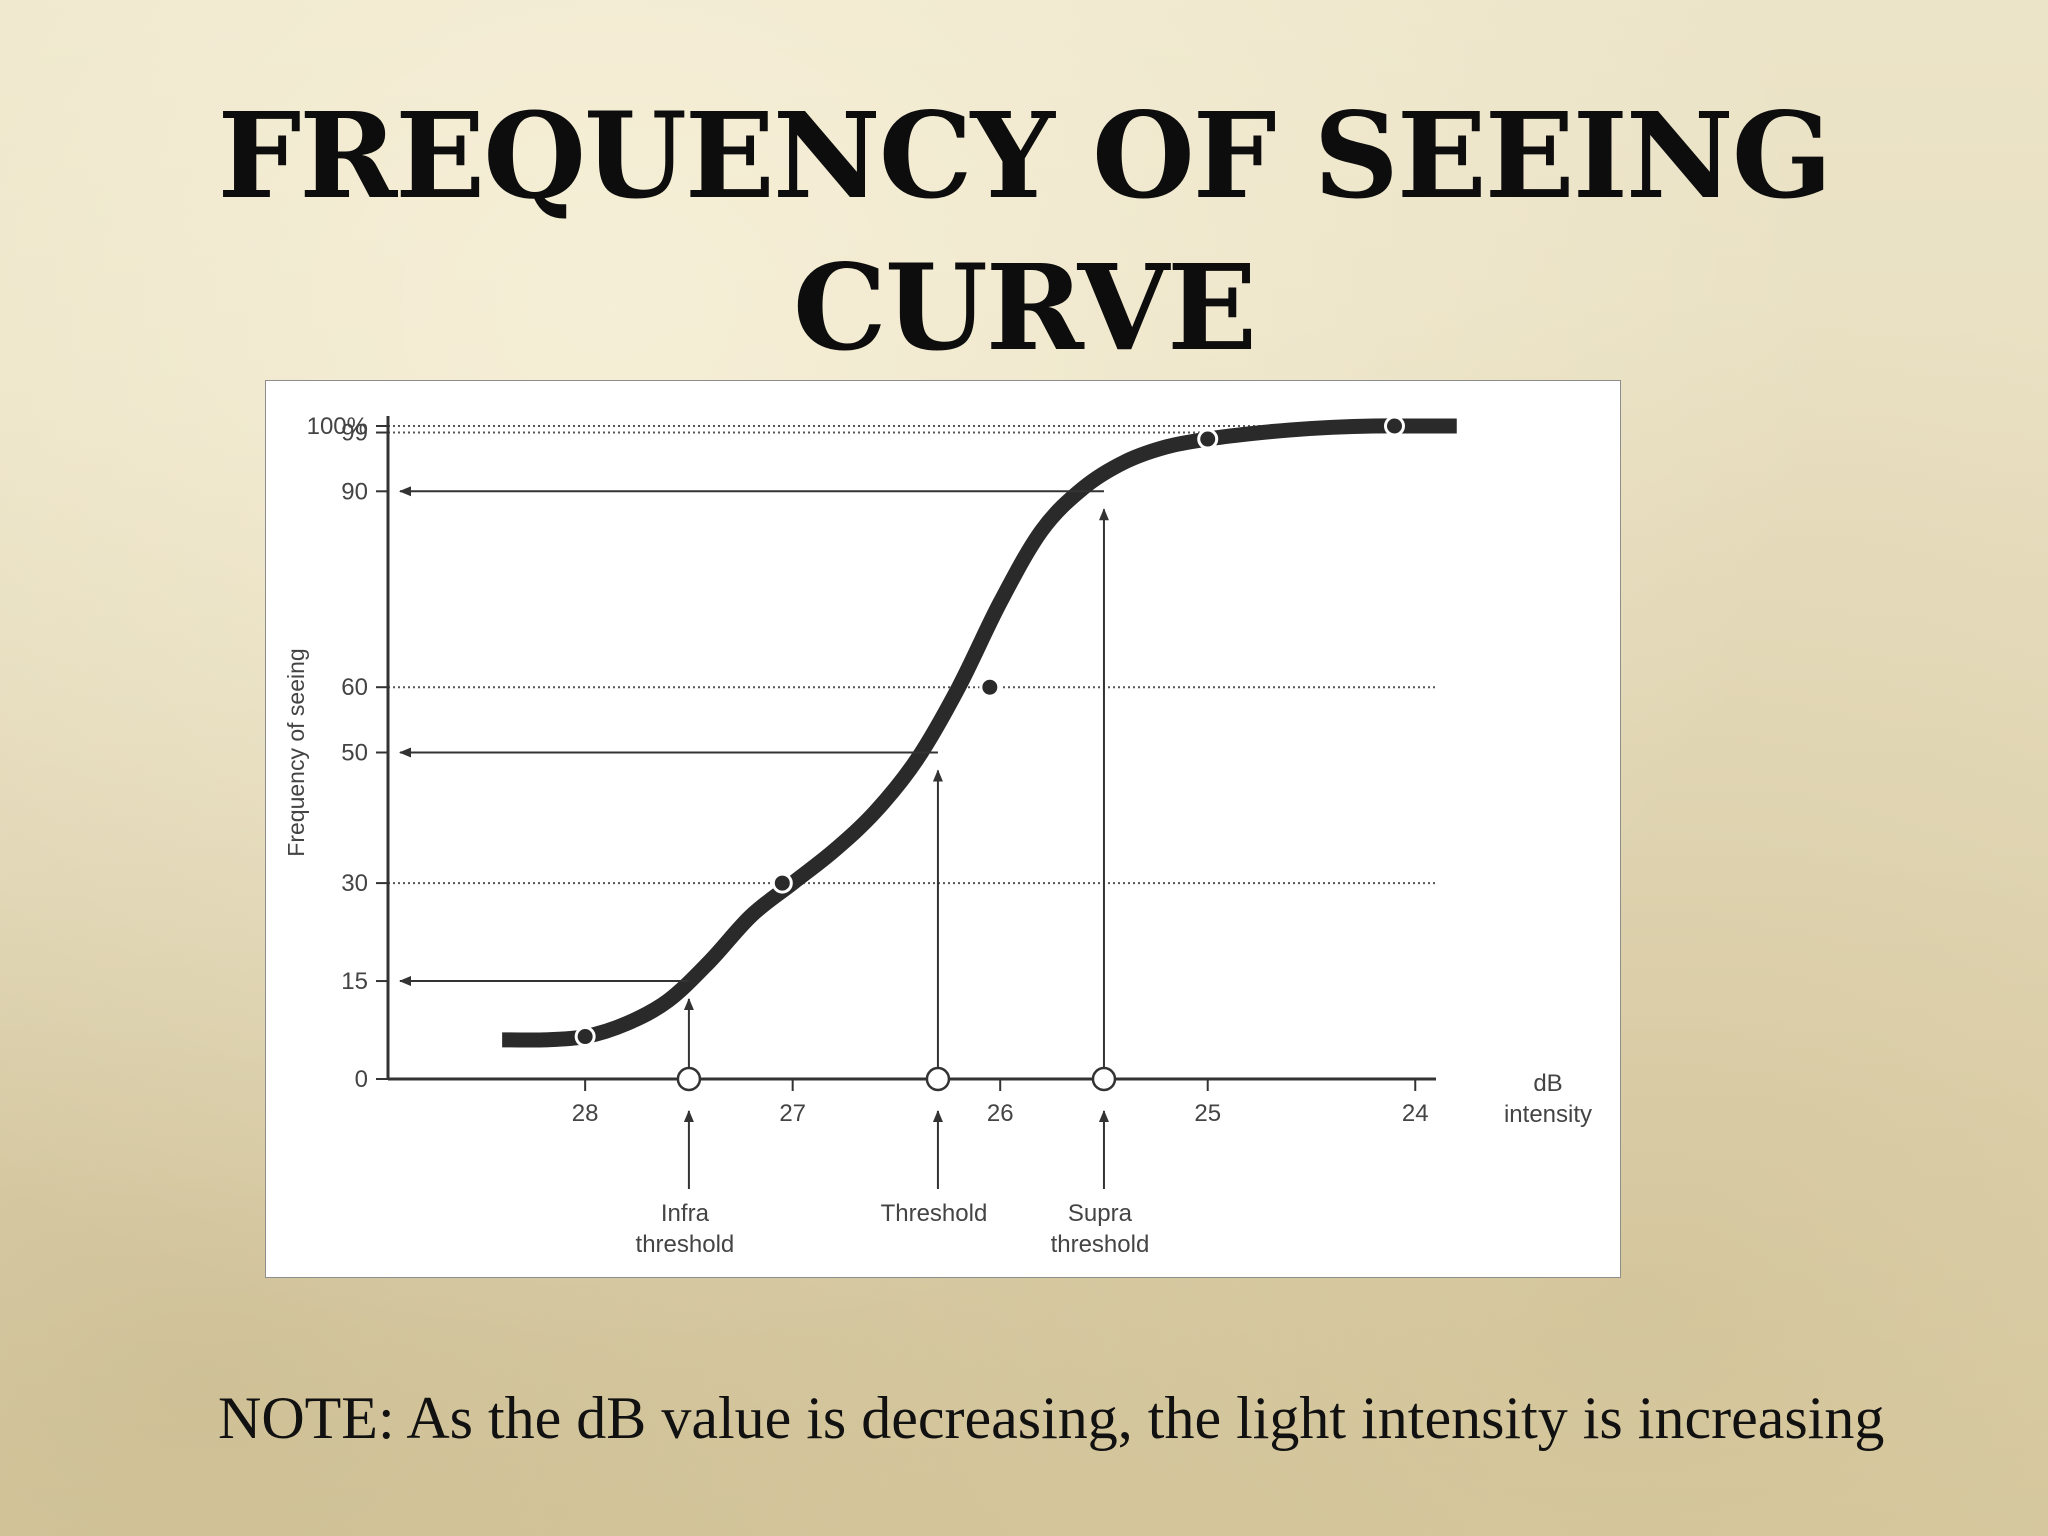  Describe the element at coordinates (934, 1213) in the screenshot. I see `threshold-label-line: Threshold` at that location.